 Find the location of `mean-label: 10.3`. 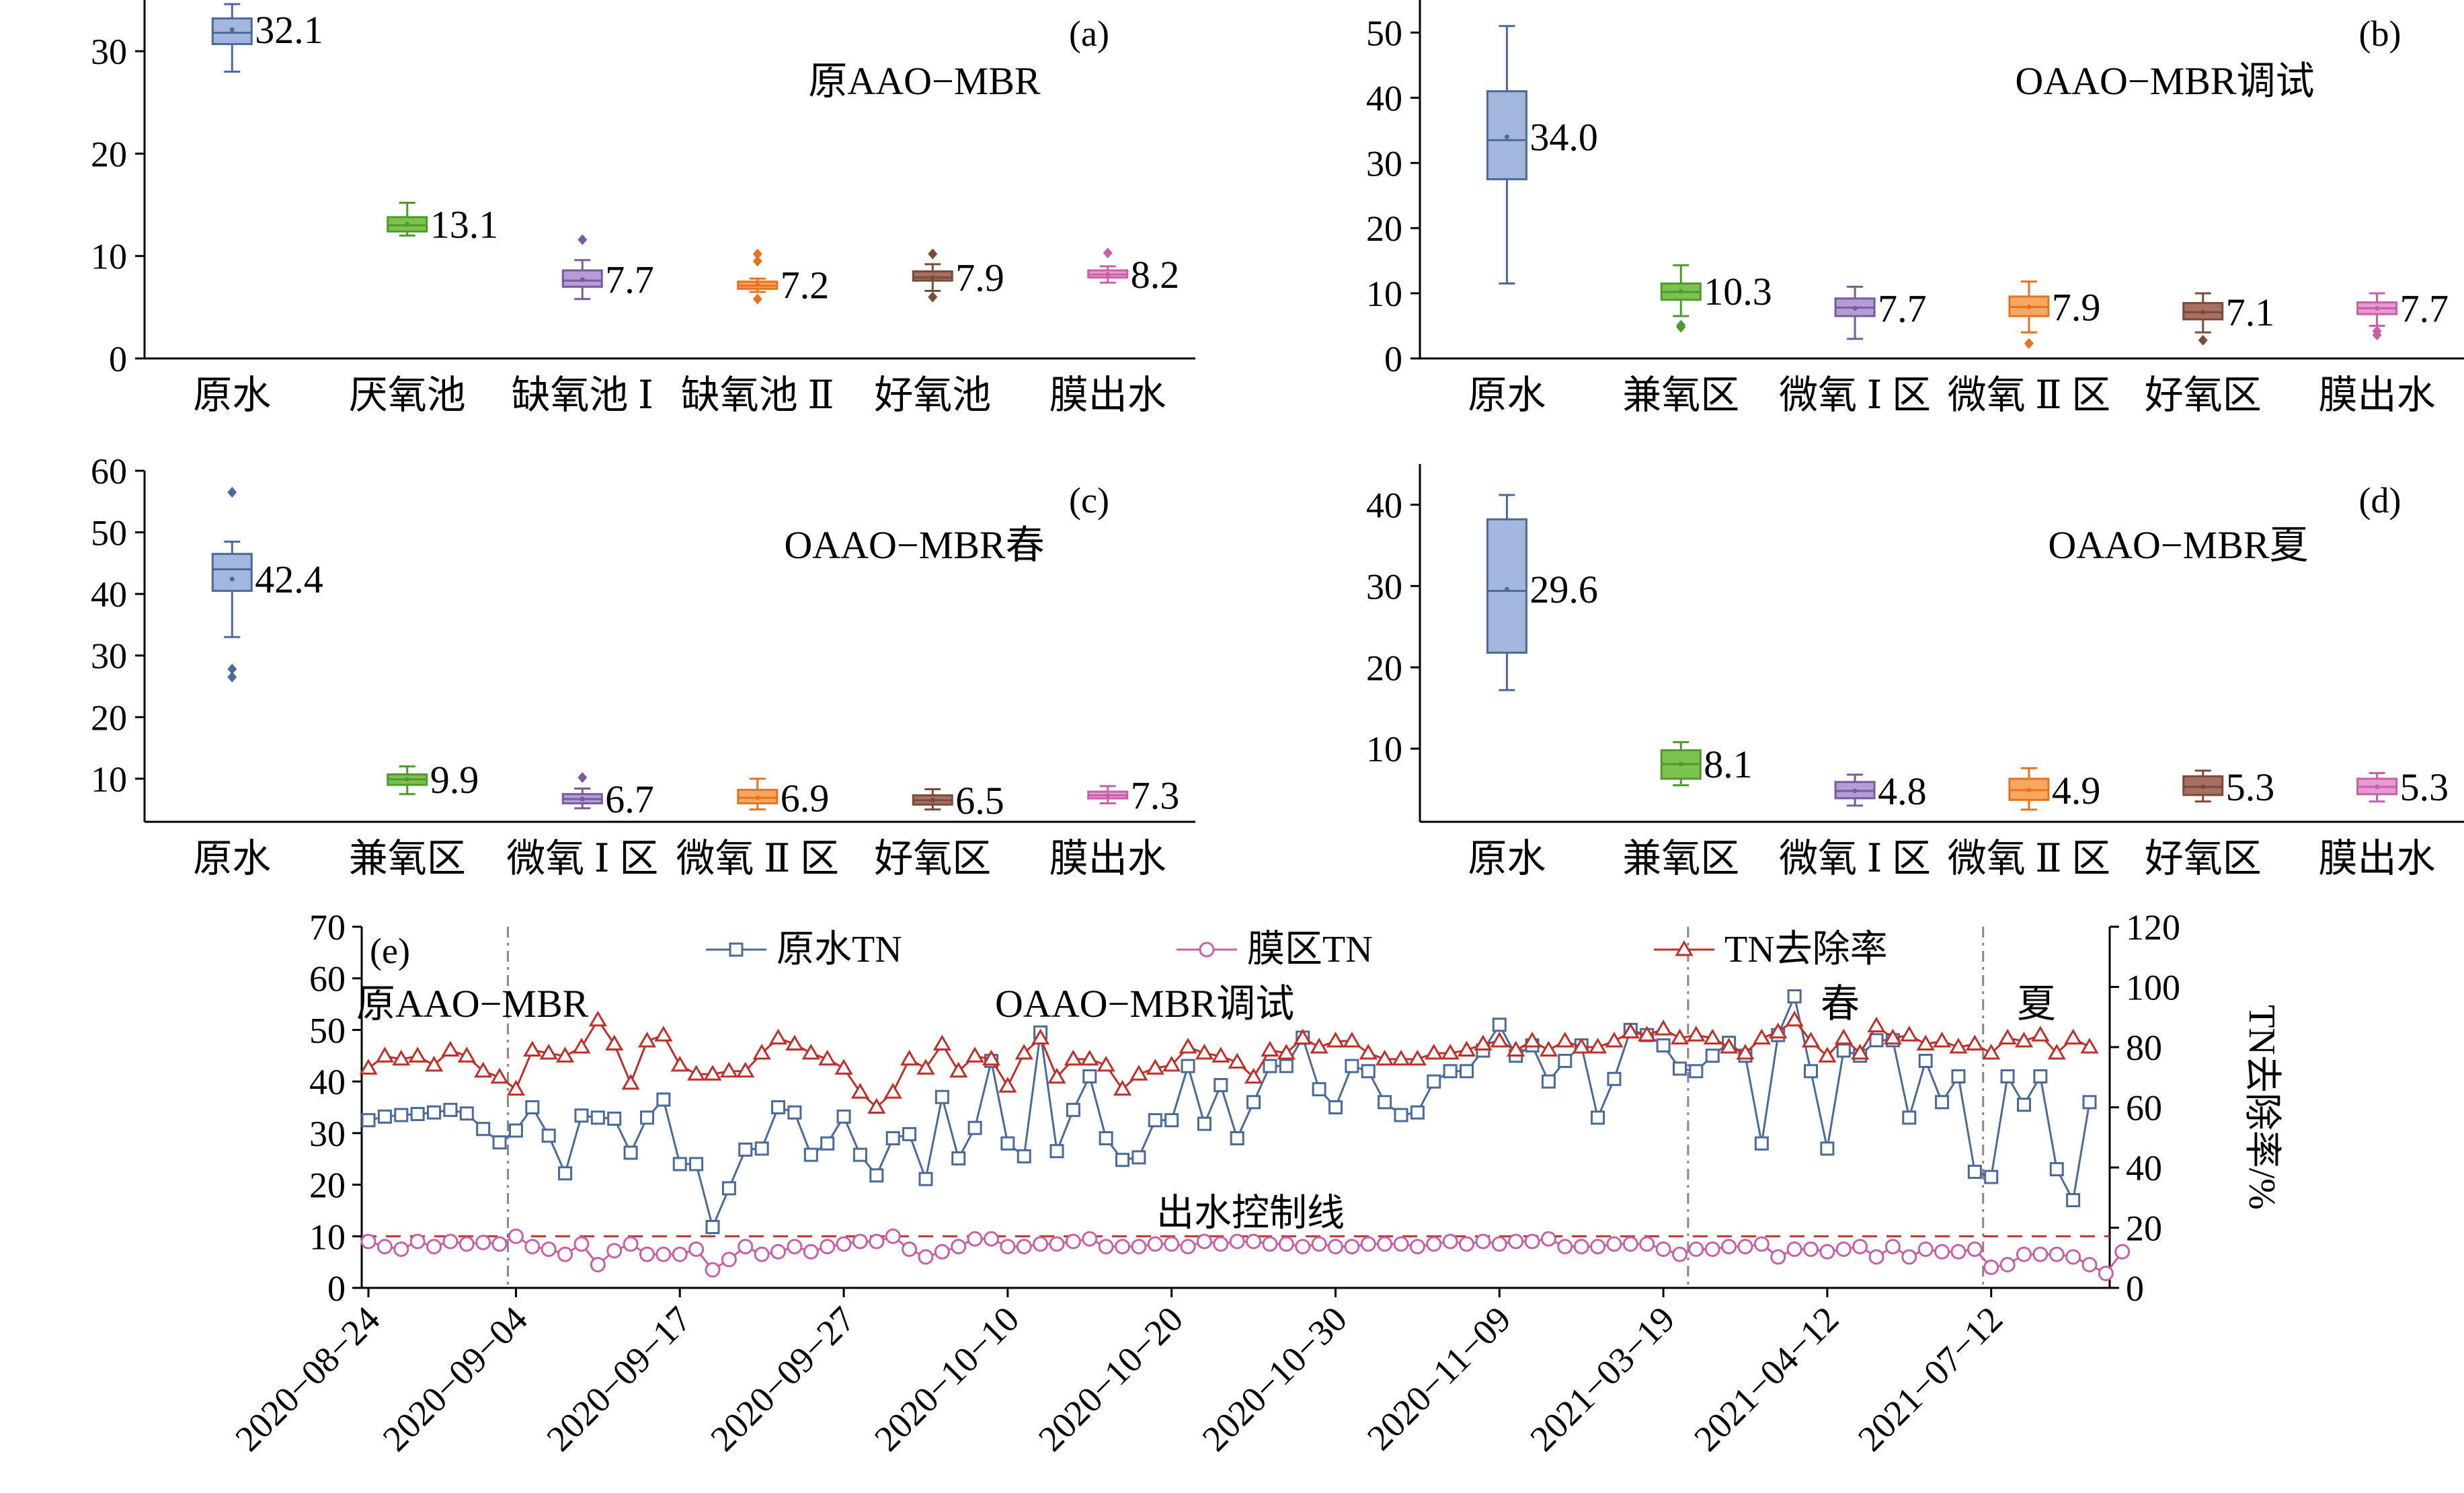

mean-label: 10.3 is located at coordinates (1738, 291).